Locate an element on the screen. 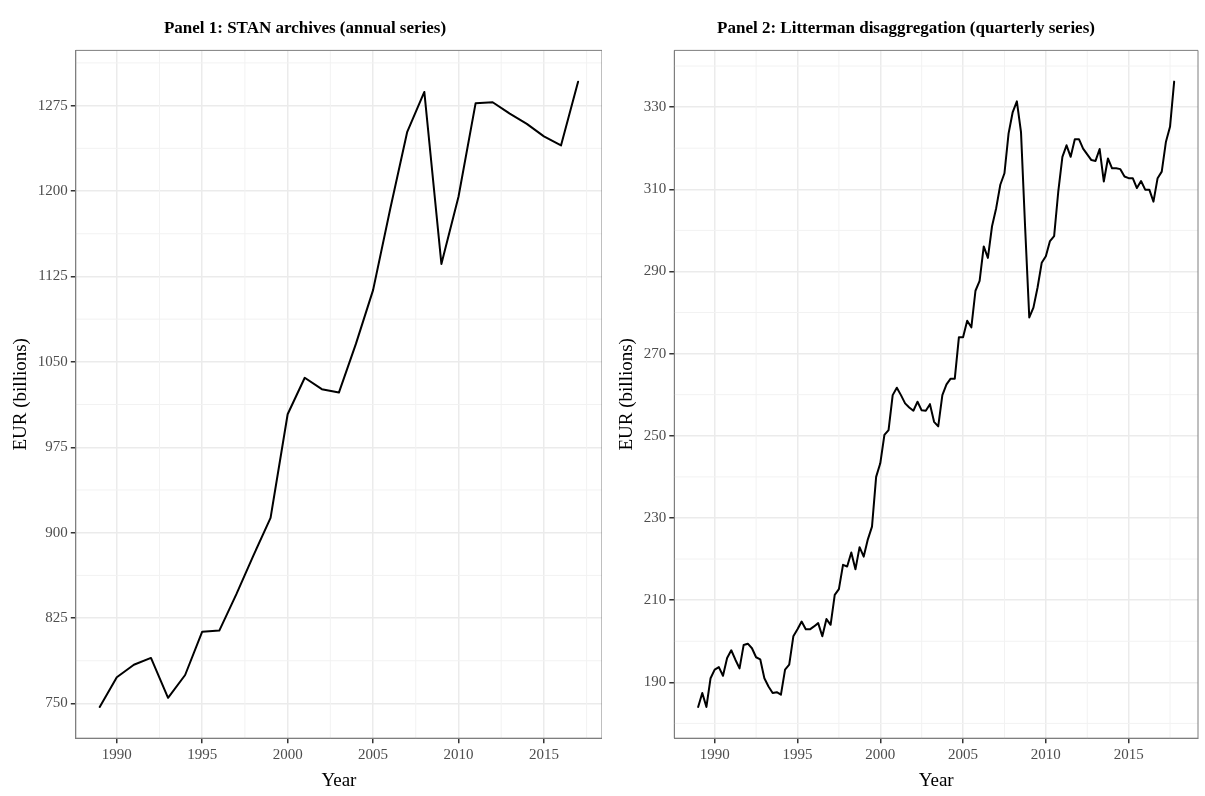 This screenshot has height=796, width=1205. y-tick-label: 1200 is located at coordinates (52, 189).